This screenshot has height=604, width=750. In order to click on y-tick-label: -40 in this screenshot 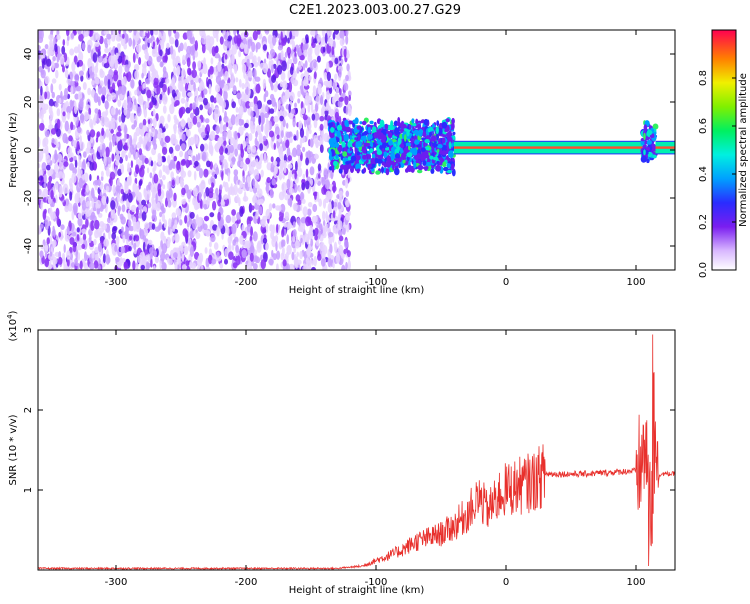, I will do `click(28, 246)`.